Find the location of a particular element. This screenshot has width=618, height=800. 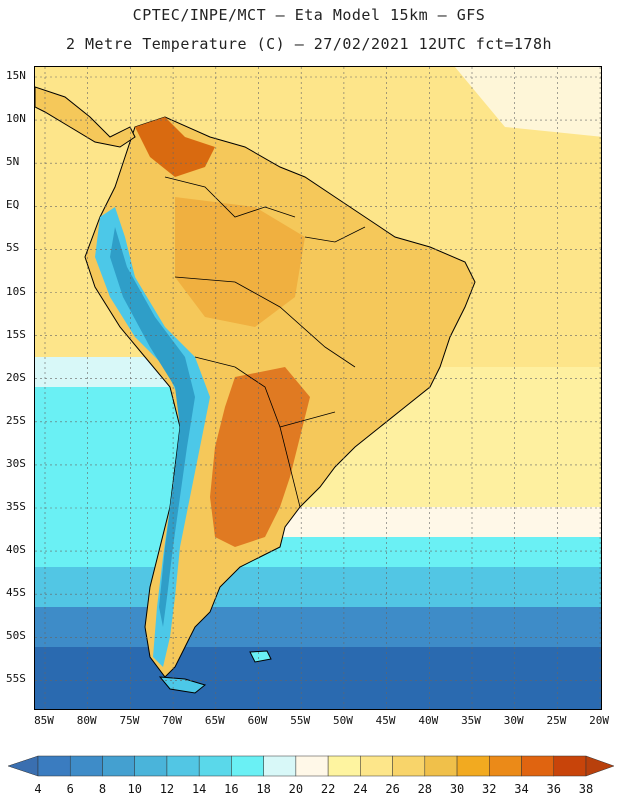

lat-label-25s: 25S is located at coordinates (16, 420).